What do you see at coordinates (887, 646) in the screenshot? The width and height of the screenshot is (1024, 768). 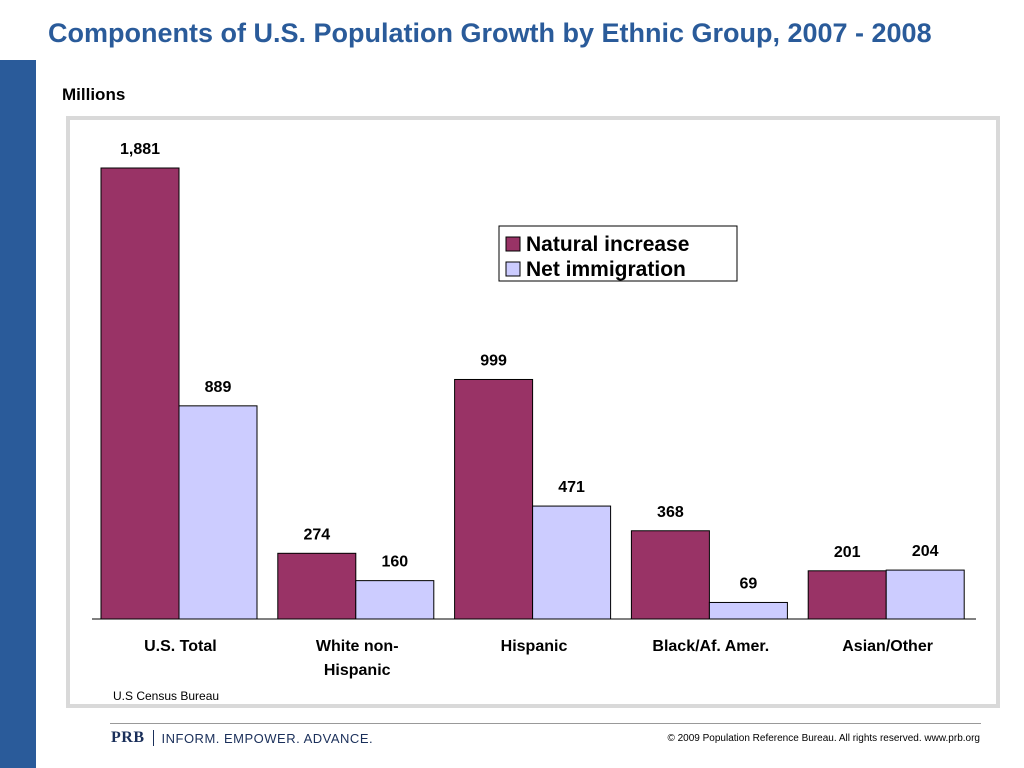 I see `x-tick-label-4: Asian/Other` at bounding box center [887, 646].